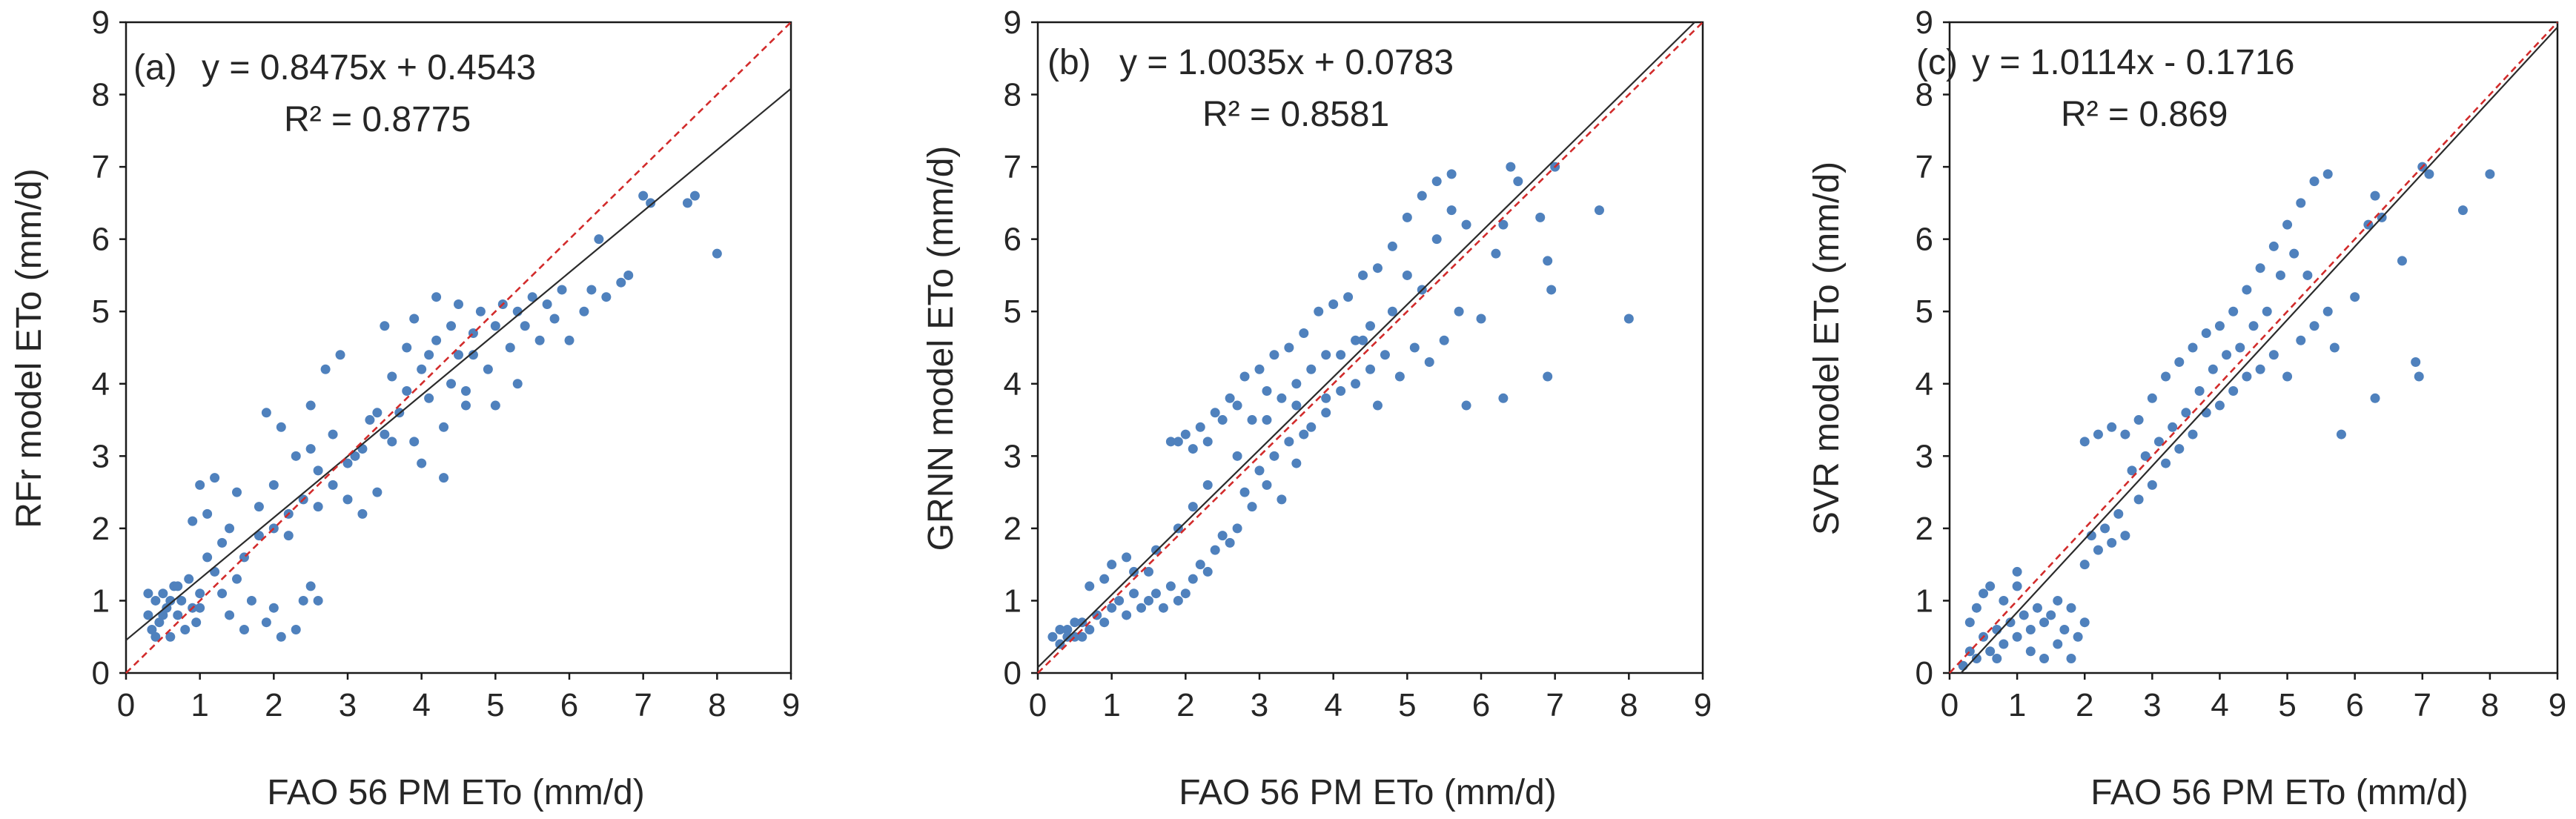 The width and height of the screenshot is (2576, 819). I want to click on panel-b-x-tick-label: 7, so click(1554, 705).